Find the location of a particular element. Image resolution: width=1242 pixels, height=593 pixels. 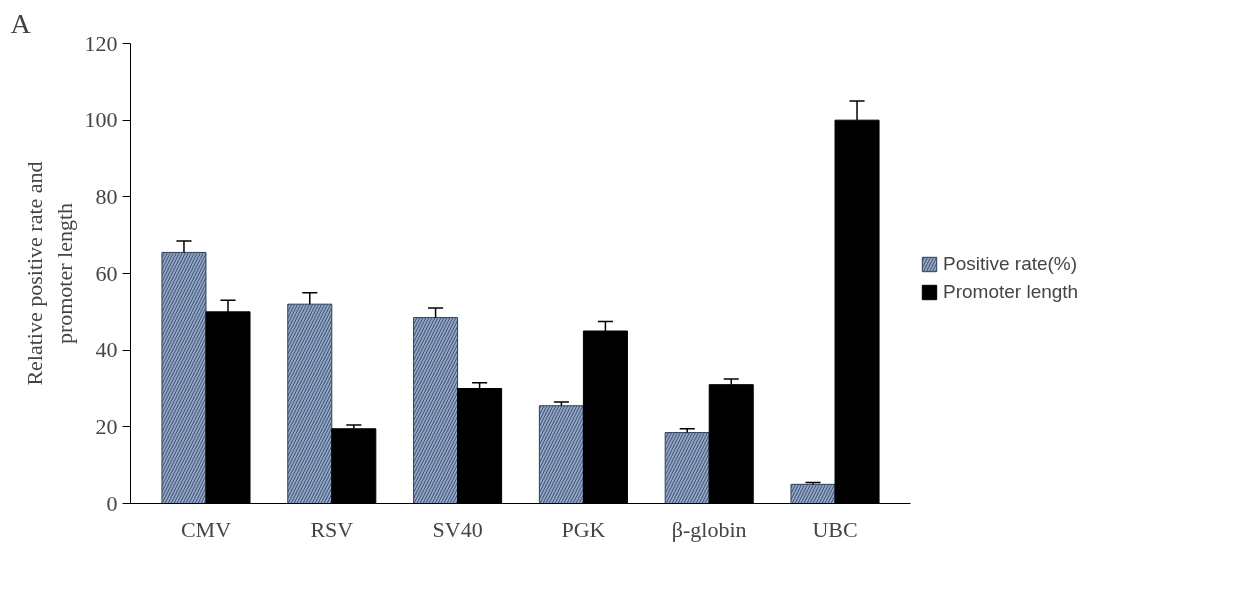

x-tick-label: SV40 is located at coordinates (457, 529).